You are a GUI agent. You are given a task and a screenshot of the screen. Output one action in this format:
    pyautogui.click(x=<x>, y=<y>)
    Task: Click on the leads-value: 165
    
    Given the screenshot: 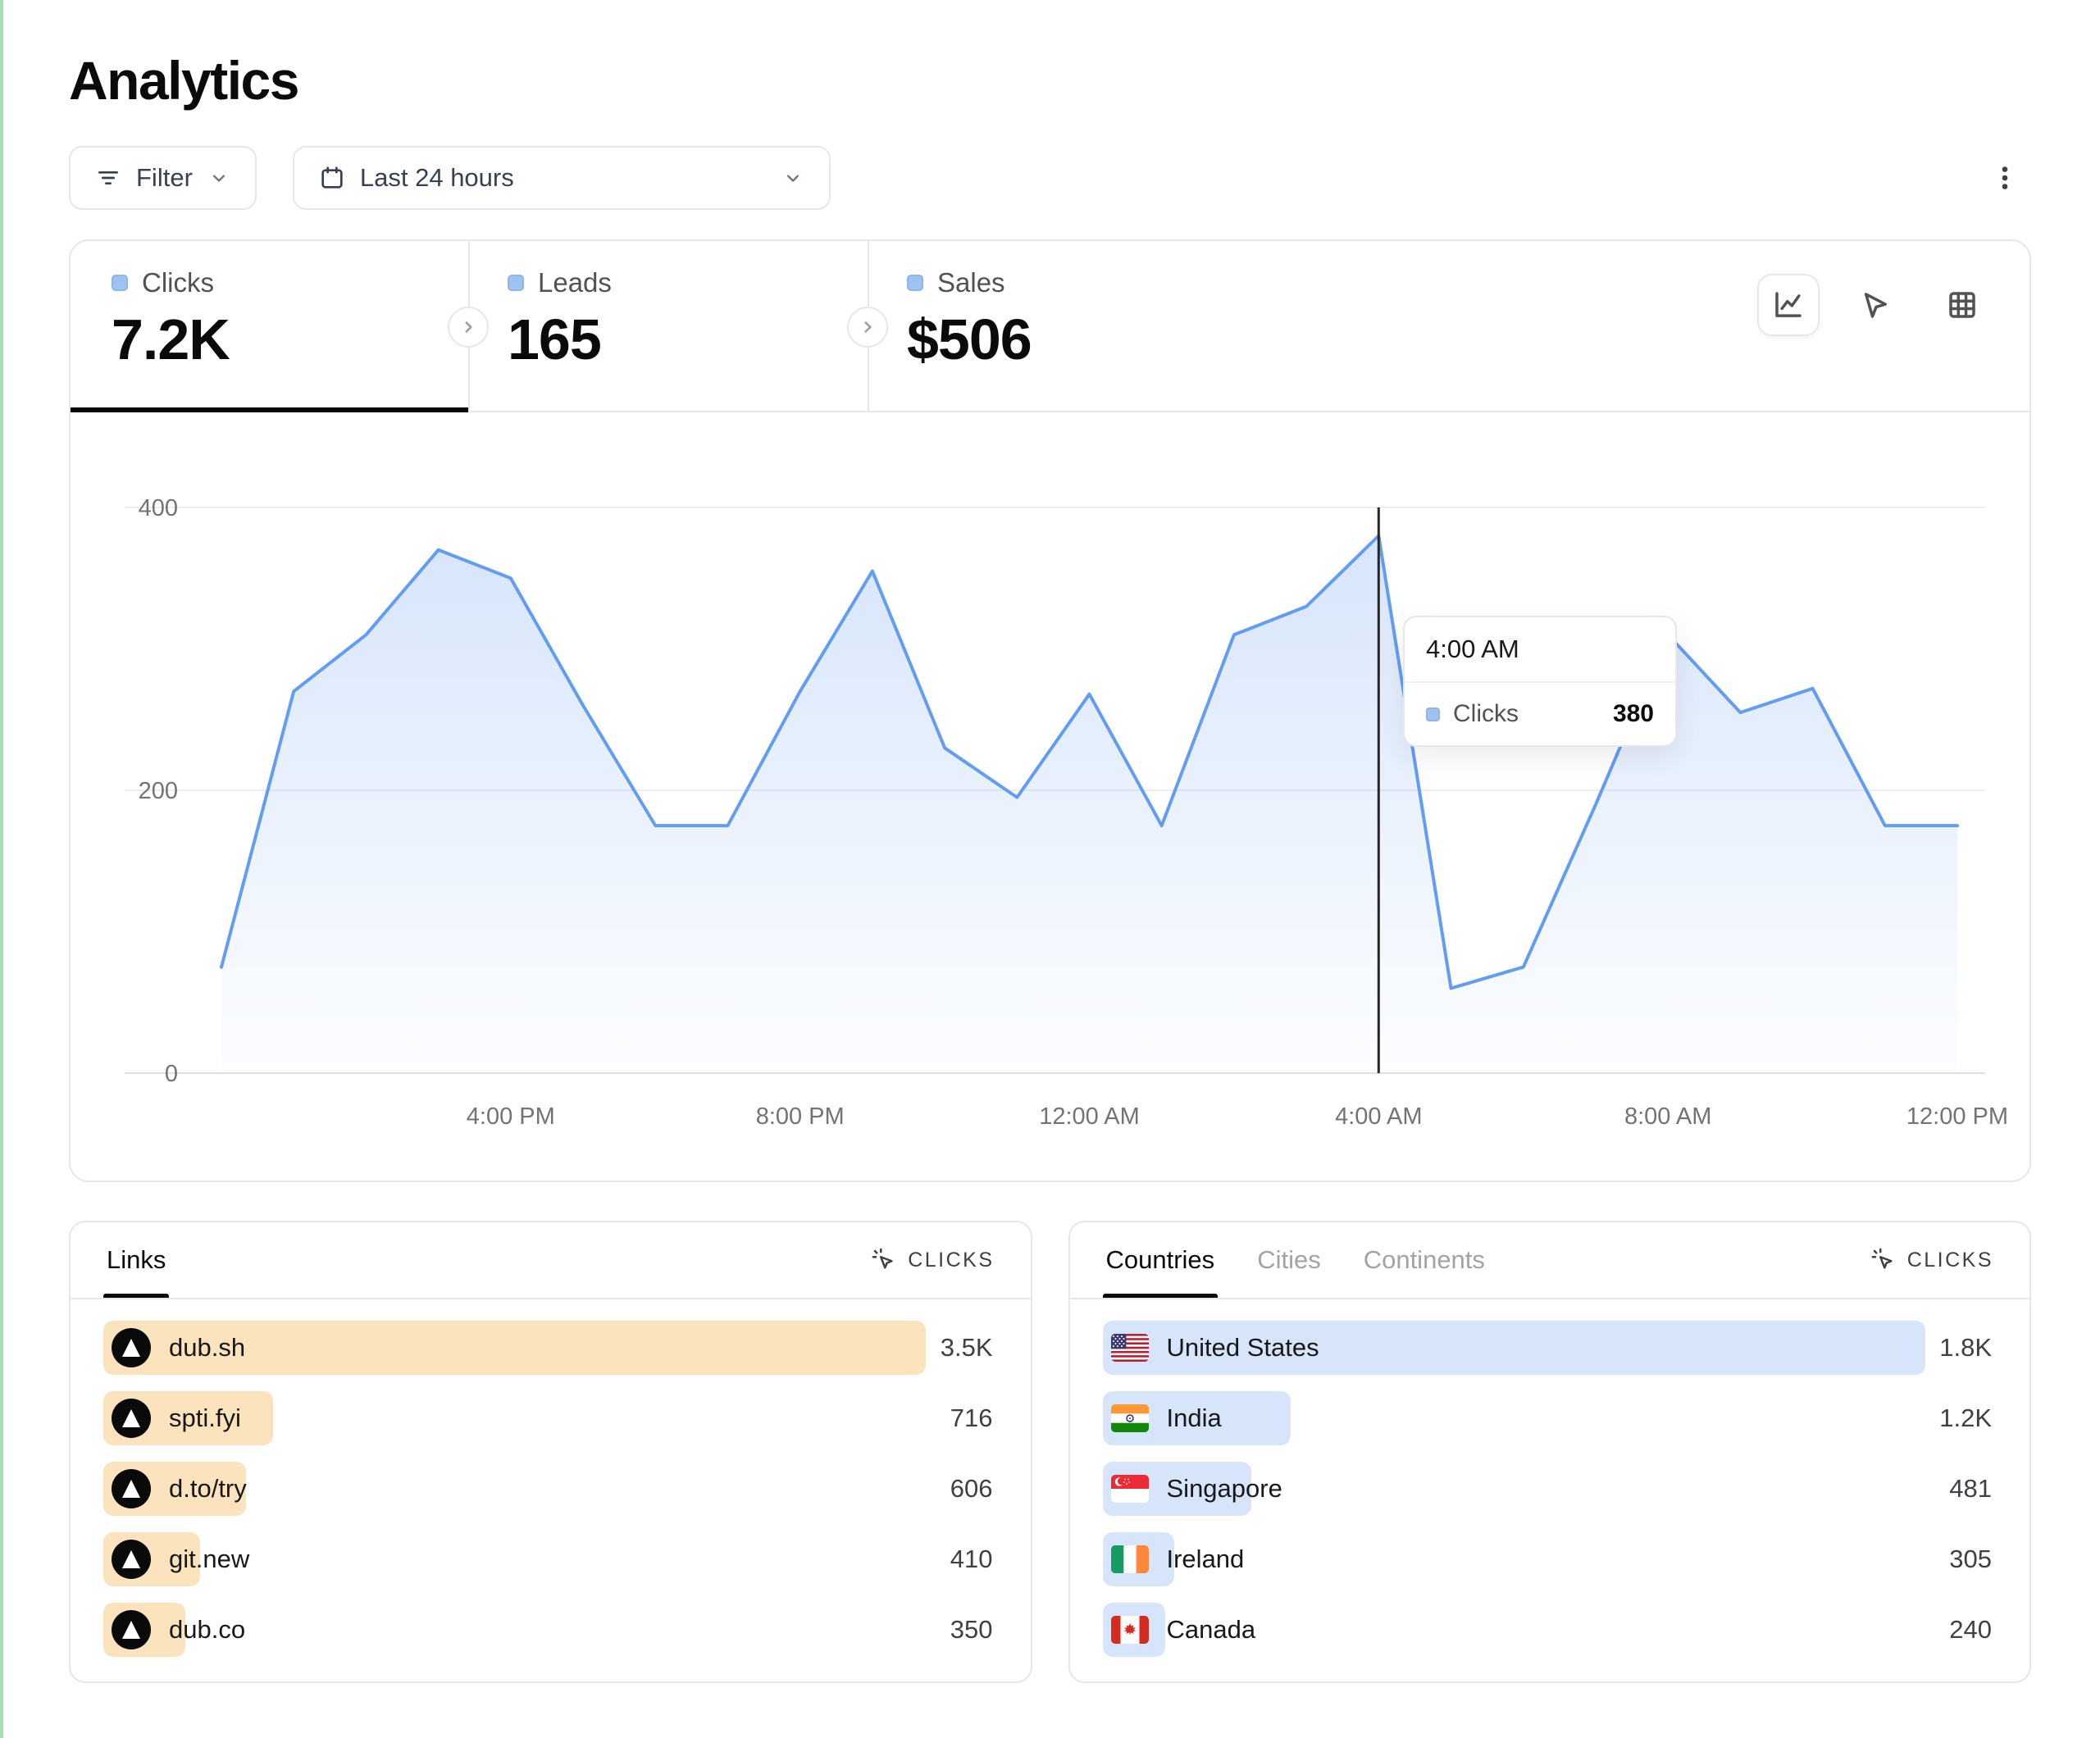 What is the action you would take?
    pyautogui.click(x=555, y=339)
    